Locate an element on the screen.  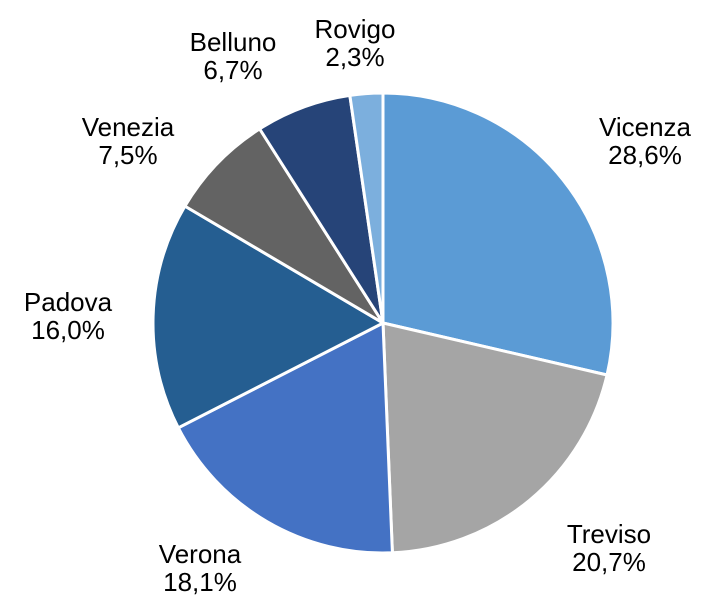
slice-value-label: 7,5% is located at coordinates (127, 155).